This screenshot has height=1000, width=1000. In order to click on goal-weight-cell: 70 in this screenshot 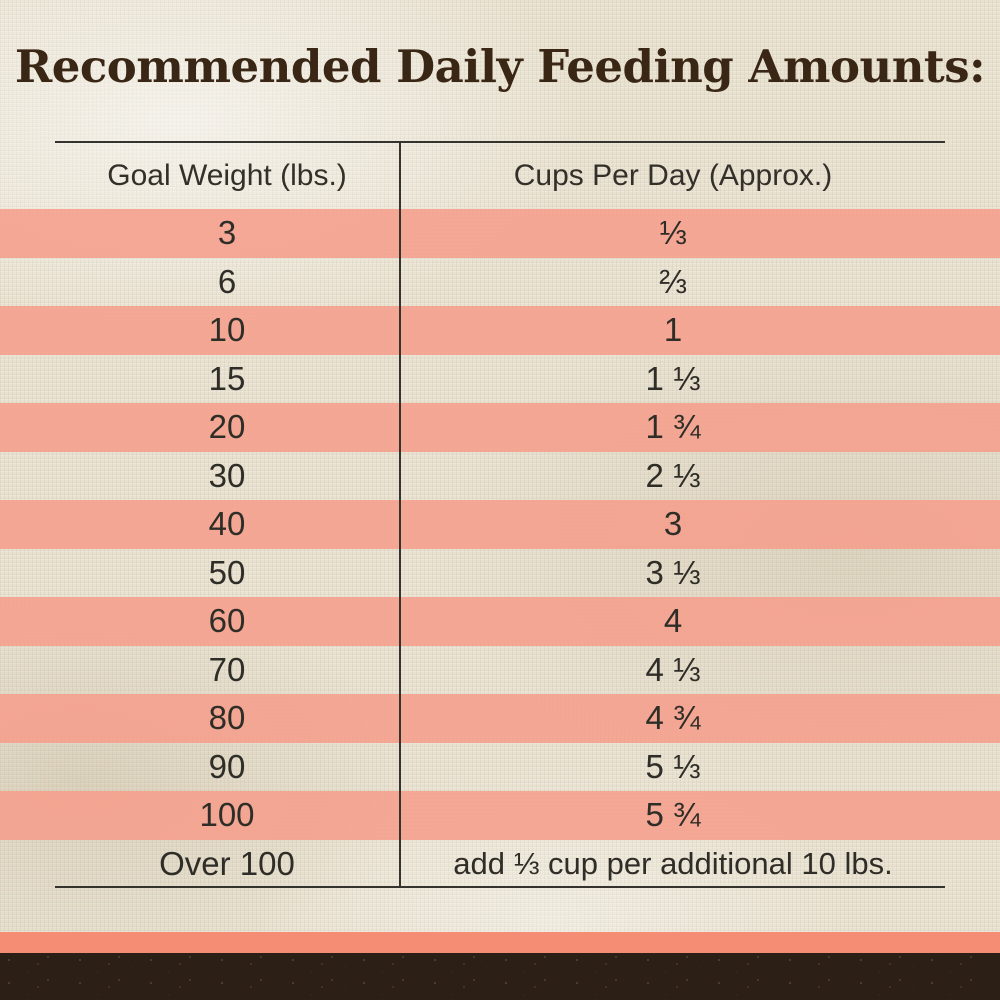, I will do `click(227, 669)`.